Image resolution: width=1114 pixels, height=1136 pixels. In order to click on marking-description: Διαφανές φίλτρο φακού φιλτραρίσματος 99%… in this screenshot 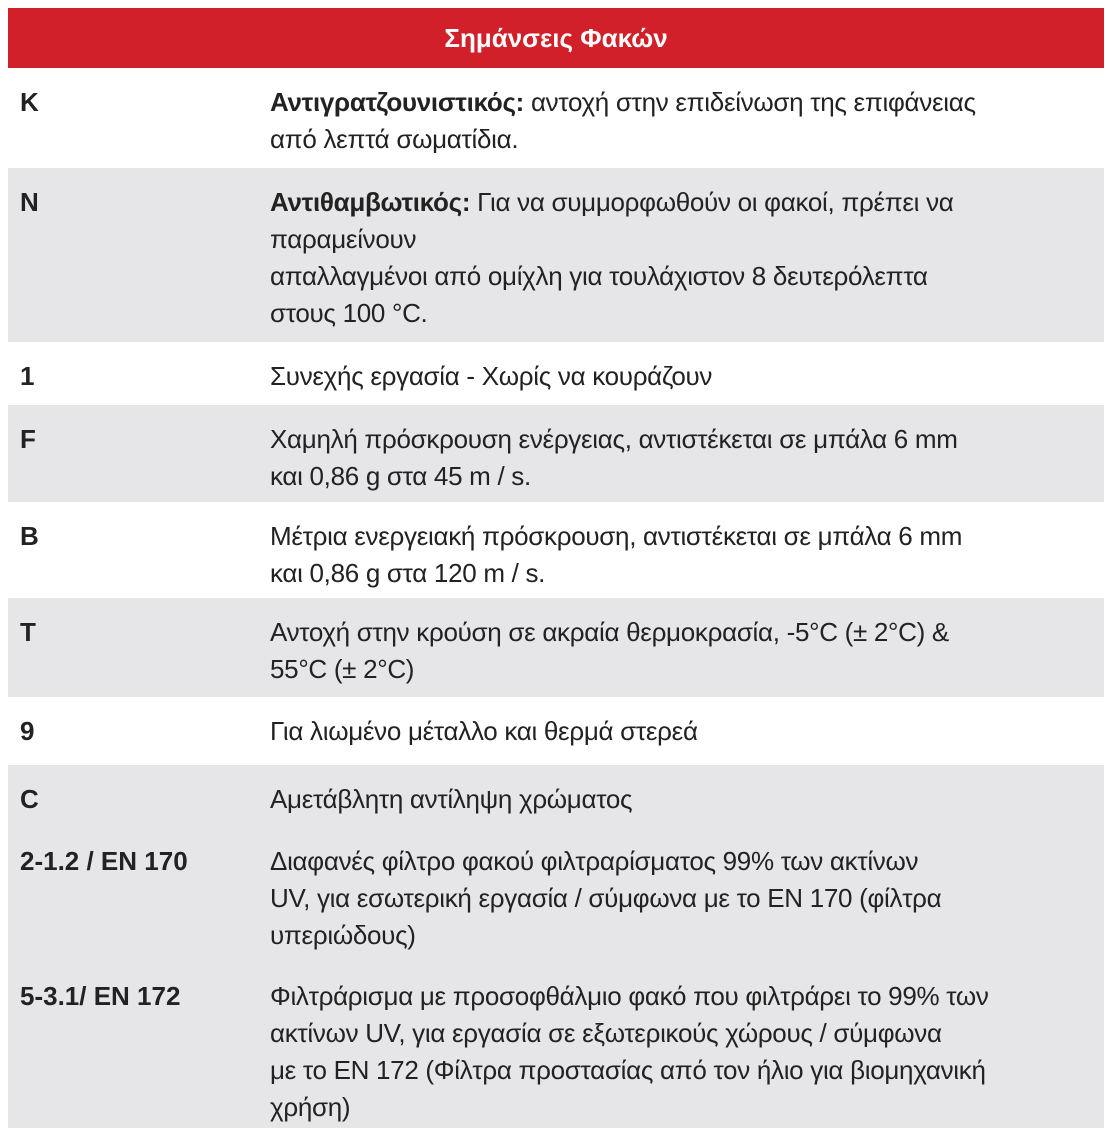, I will do `click(677, 898)`.